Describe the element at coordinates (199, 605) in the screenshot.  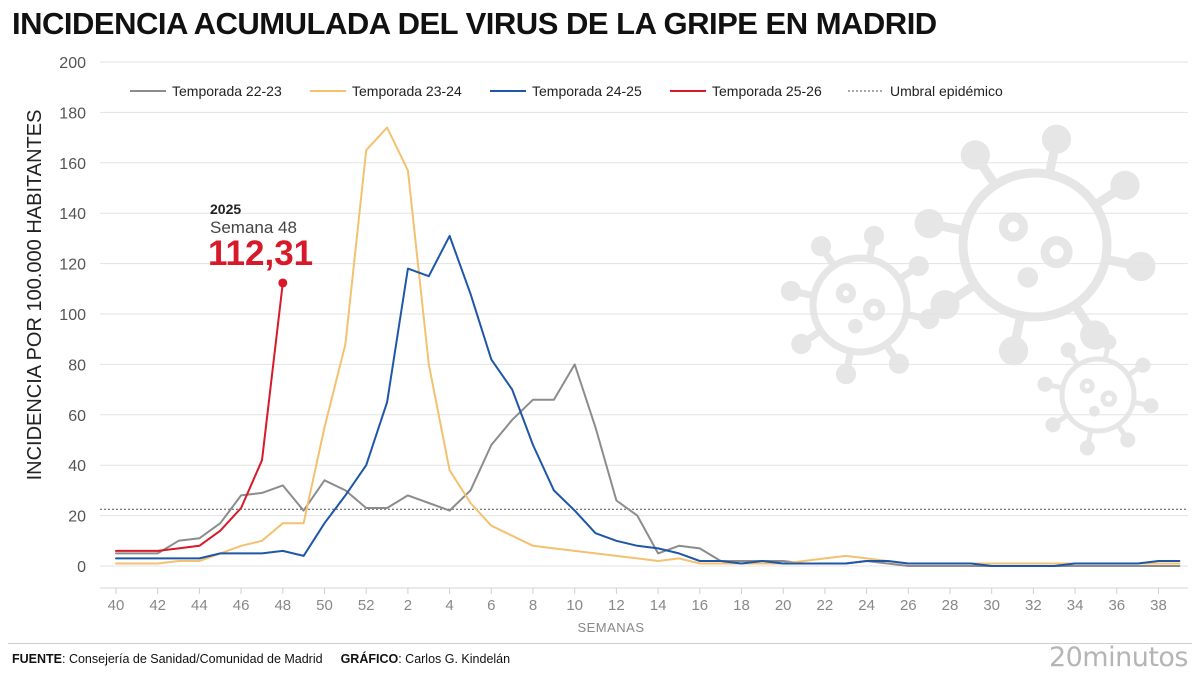
I see `x-tick-label: 44` at that location.